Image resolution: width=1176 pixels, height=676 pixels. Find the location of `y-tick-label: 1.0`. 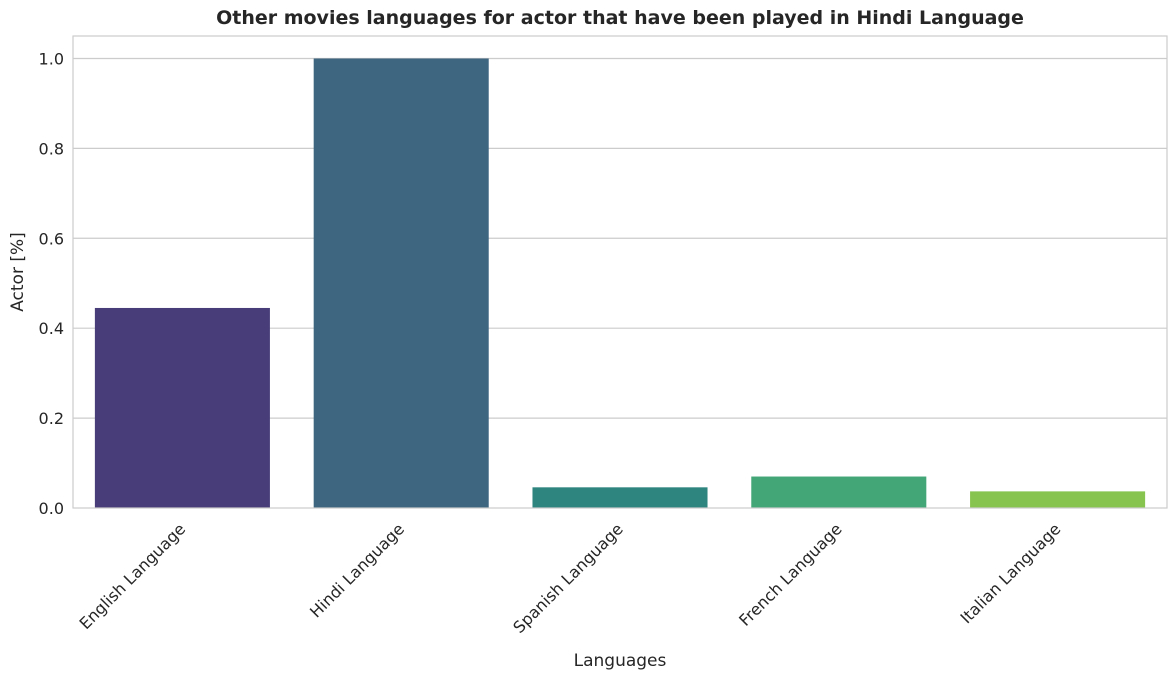

y-tick-label: 1.0 is located at coordinates (51, 58).